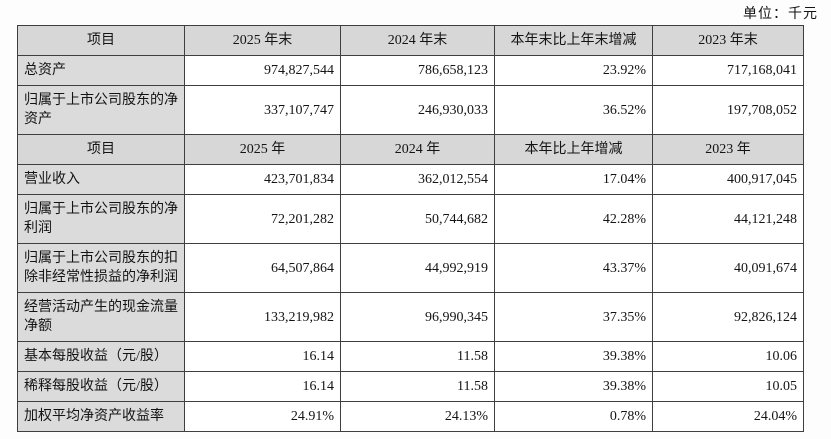 This screenshot has height=439, width=831. Describe the element at coordinates (417, 70) in the screenshot. I see `row-value: 786,658,123` at that location.